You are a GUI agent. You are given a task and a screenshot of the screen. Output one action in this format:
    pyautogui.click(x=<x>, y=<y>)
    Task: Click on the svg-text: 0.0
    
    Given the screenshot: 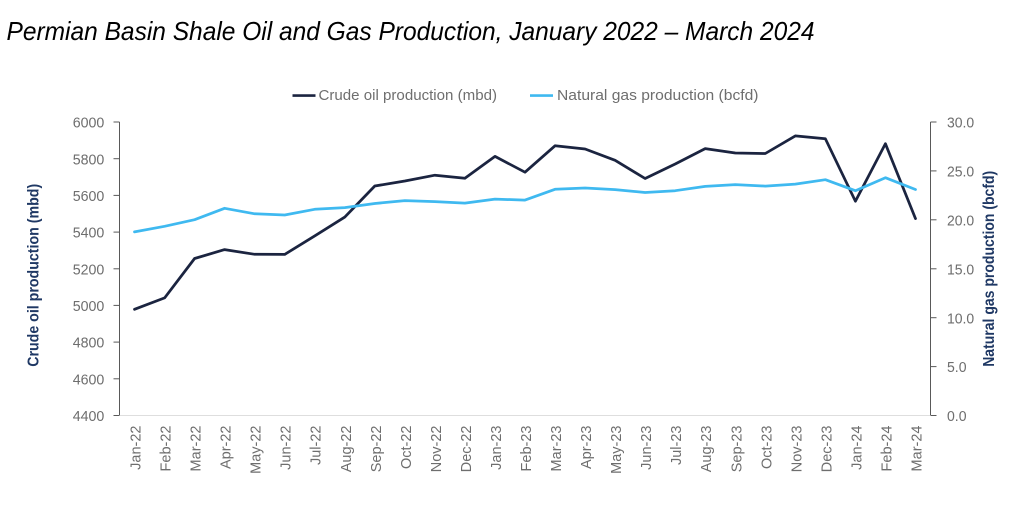 What is the action you would take?
    pyautogui.click(x=957, y=416)
    